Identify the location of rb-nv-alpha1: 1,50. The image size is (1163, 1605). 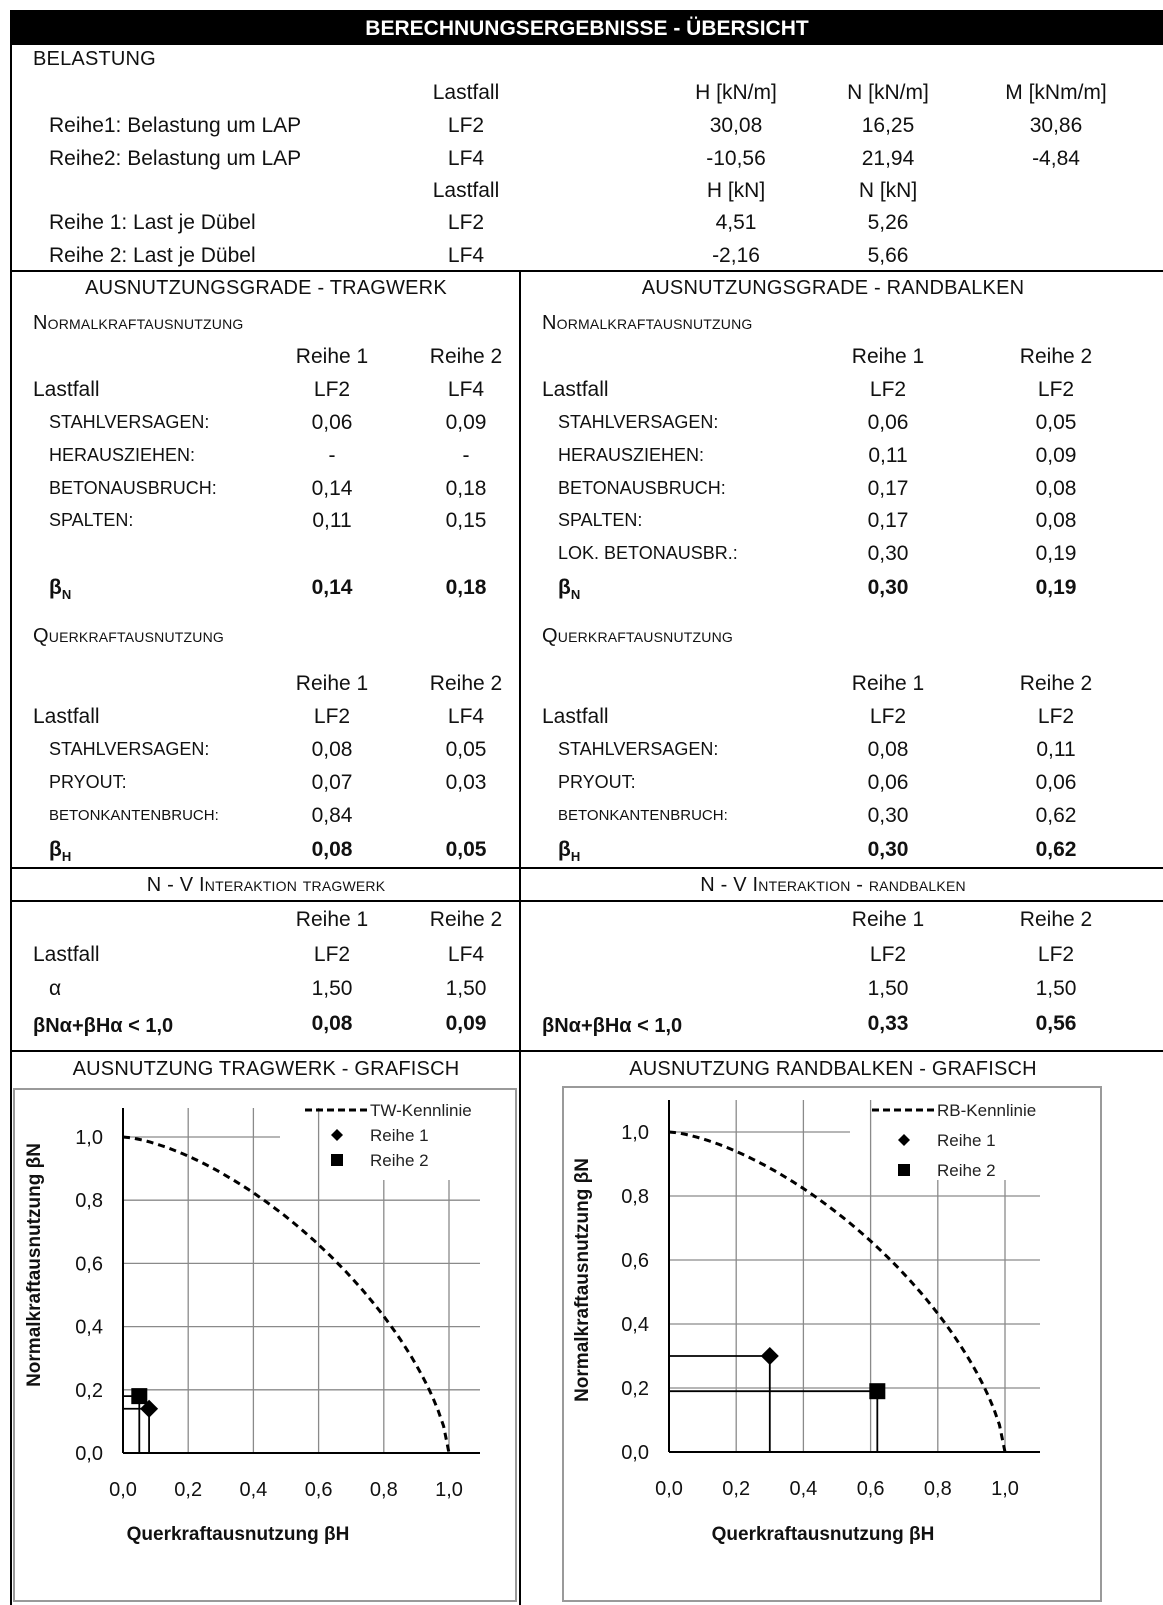
(888, 988).